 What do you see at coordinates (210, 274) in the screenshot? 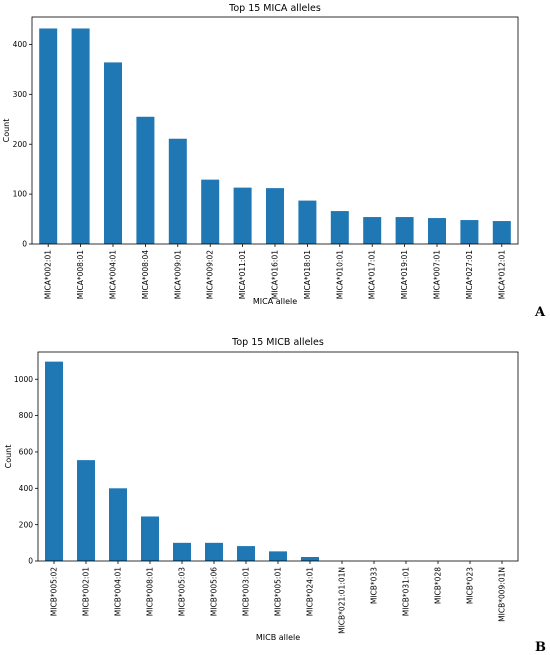
I see `x-tick-label: MICA*009:02` at bounding box center [210, 274].